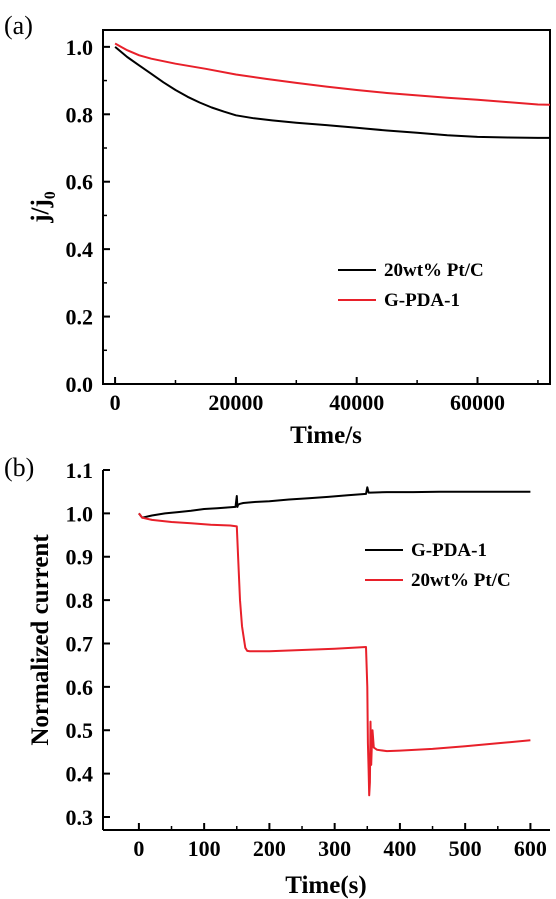 Image resolution: width=556 pixels, height=899 pixels. I want to click on panel-b-y-tick-label: 0.4, so click(80, 774).